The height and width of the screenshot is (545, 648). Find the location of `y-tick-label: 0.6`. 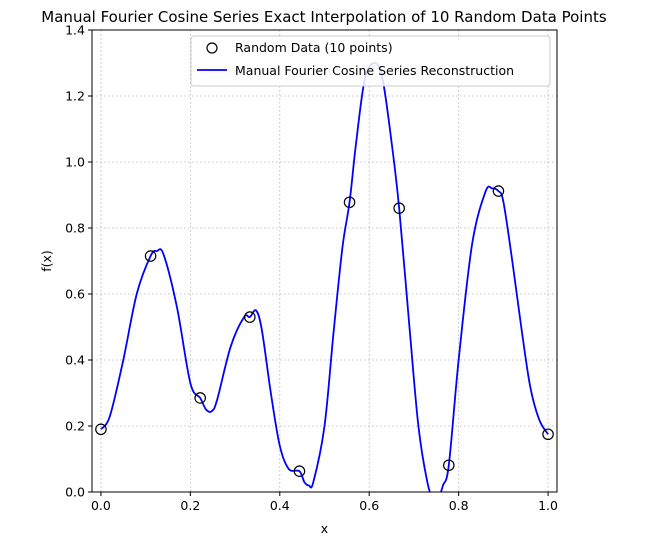

y-tick-label: 0.6 is located at coordinates (75, 294).